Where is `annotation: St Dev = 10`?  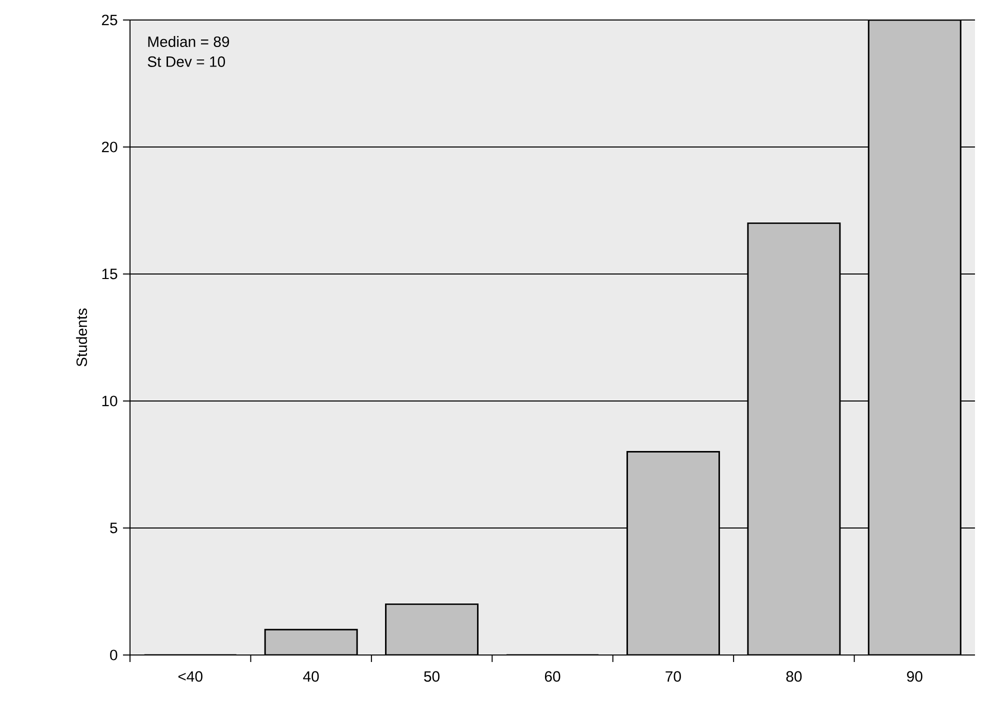
annotation: St Dev = 10 is located at coordinates (187, 61).